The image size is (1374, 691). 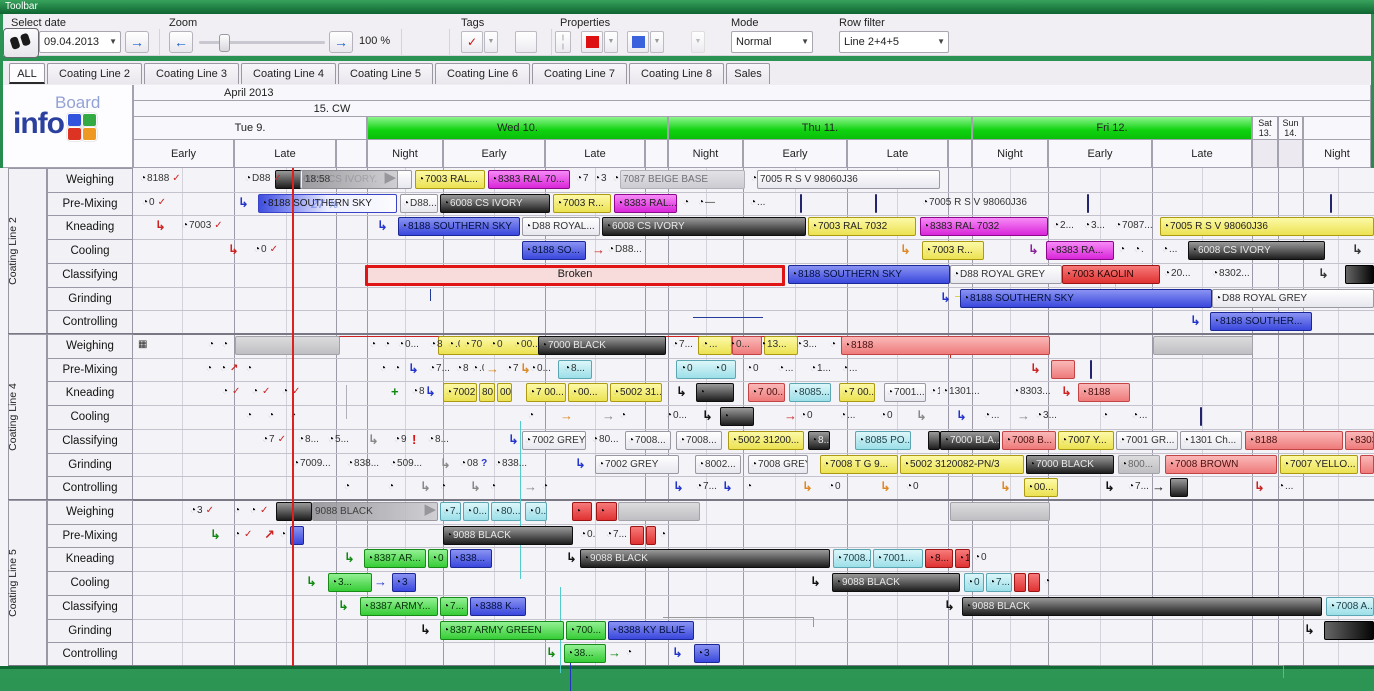 What do you see at coordinates (143, 344) in the screenshot?
I see `gantt-bar: ▦` at bounding box center [143, 344].